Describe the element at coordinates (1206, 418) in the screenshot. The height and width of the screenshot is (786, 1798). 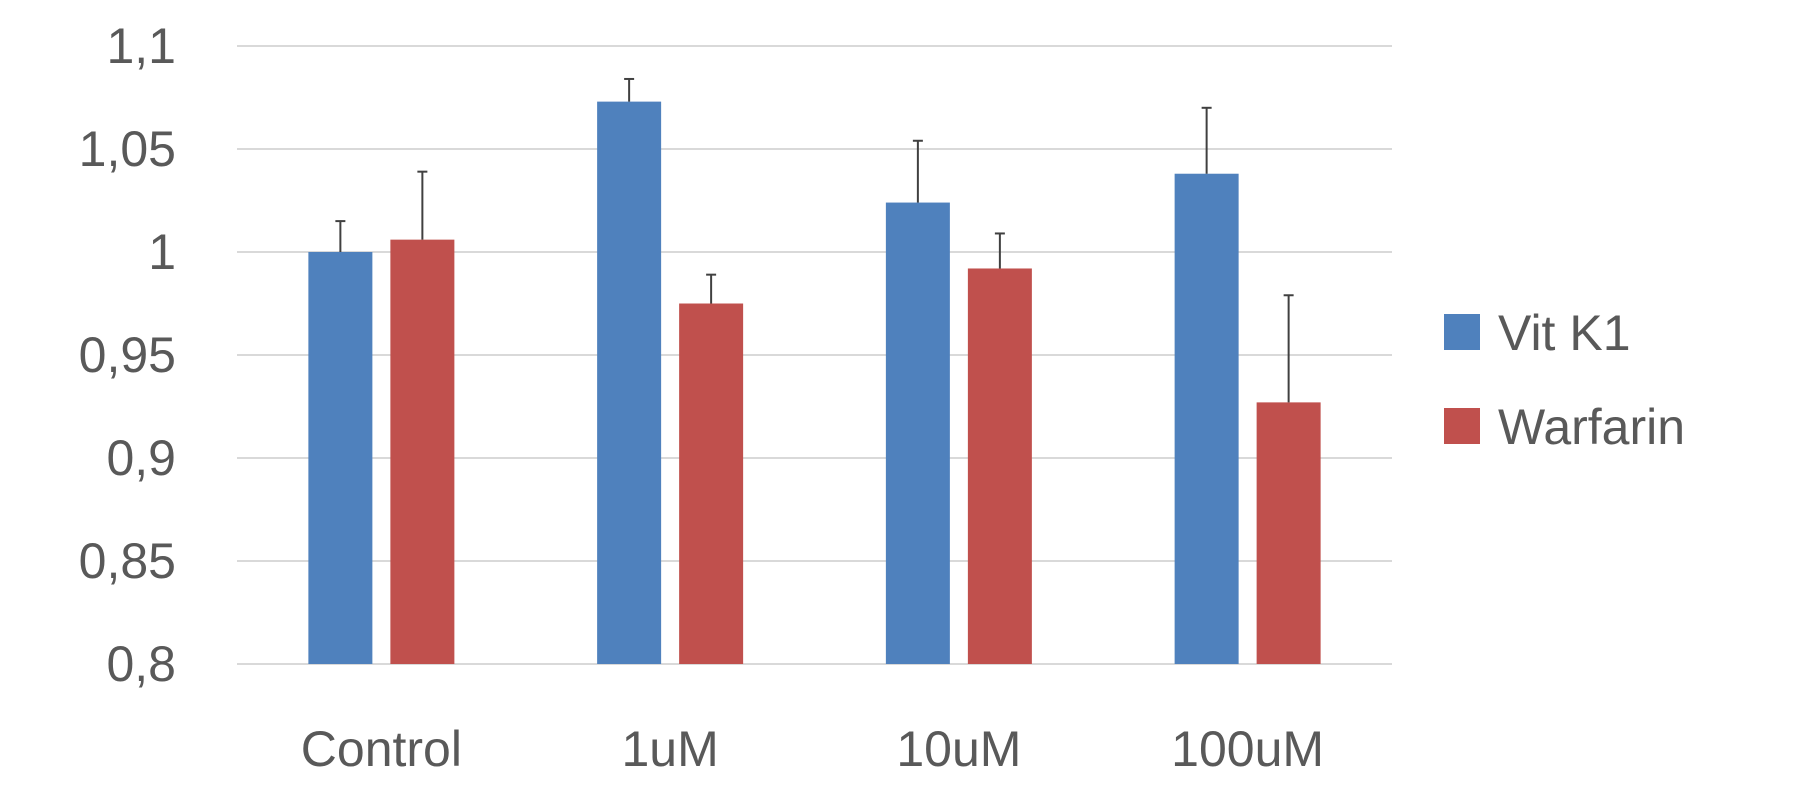
I see `bar-vit-k1-100um` at that location.